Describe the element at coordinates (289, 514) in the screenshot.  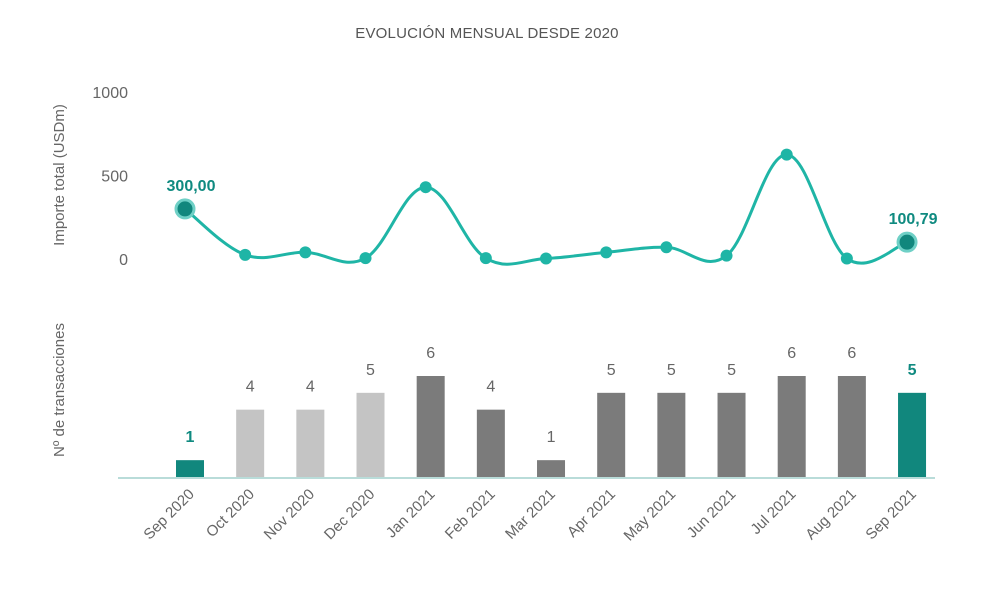
I see `x-tick-label: Nov 2020` at that location.